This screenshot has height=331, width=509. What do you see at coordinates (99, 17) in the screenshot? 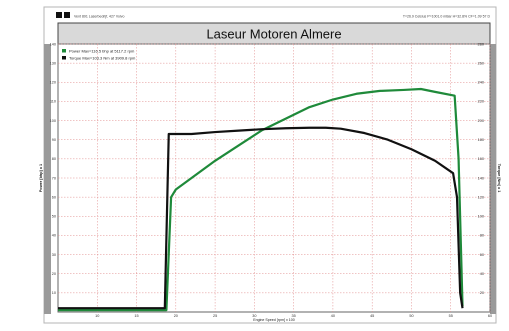
I see `run-info-text: Vent 891 Laserbedrijf, 427 Volvo` at bounding box center [99, 17].